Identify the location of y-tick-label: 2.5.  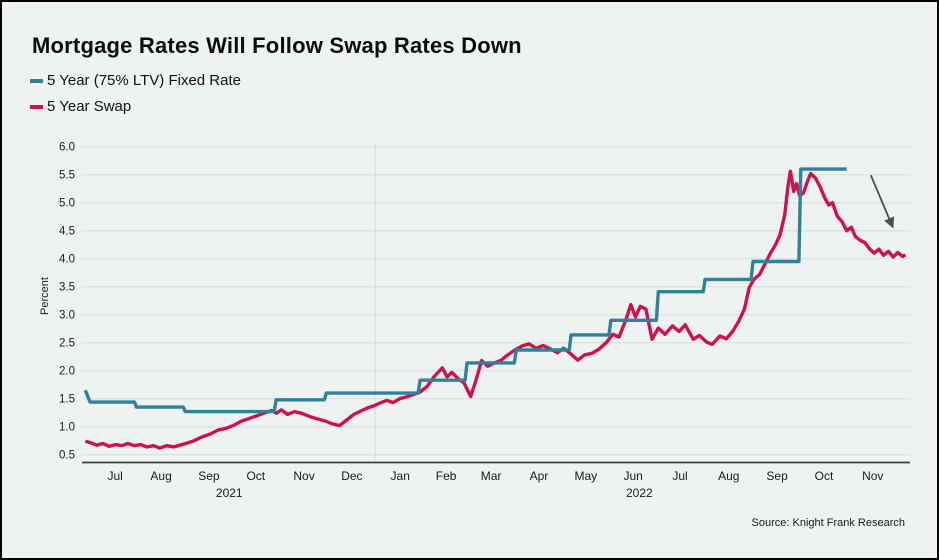
(67, 344).